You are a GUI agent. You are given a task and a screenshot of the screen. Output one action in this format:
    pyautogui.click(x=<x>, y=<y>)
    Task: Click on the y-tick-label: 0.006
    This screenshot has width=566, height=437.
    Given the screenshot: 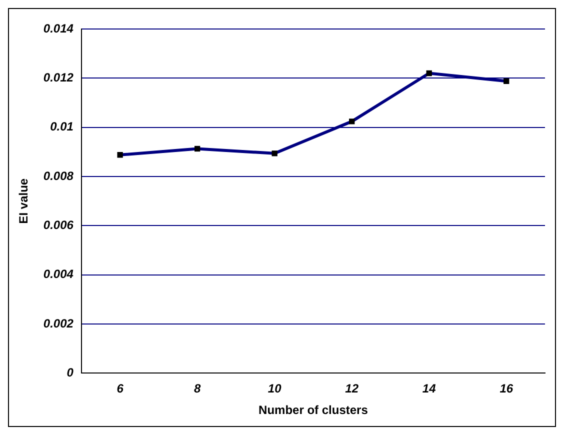 What is the action you would take?
    pyautogui.click(x=58, y=225)
    